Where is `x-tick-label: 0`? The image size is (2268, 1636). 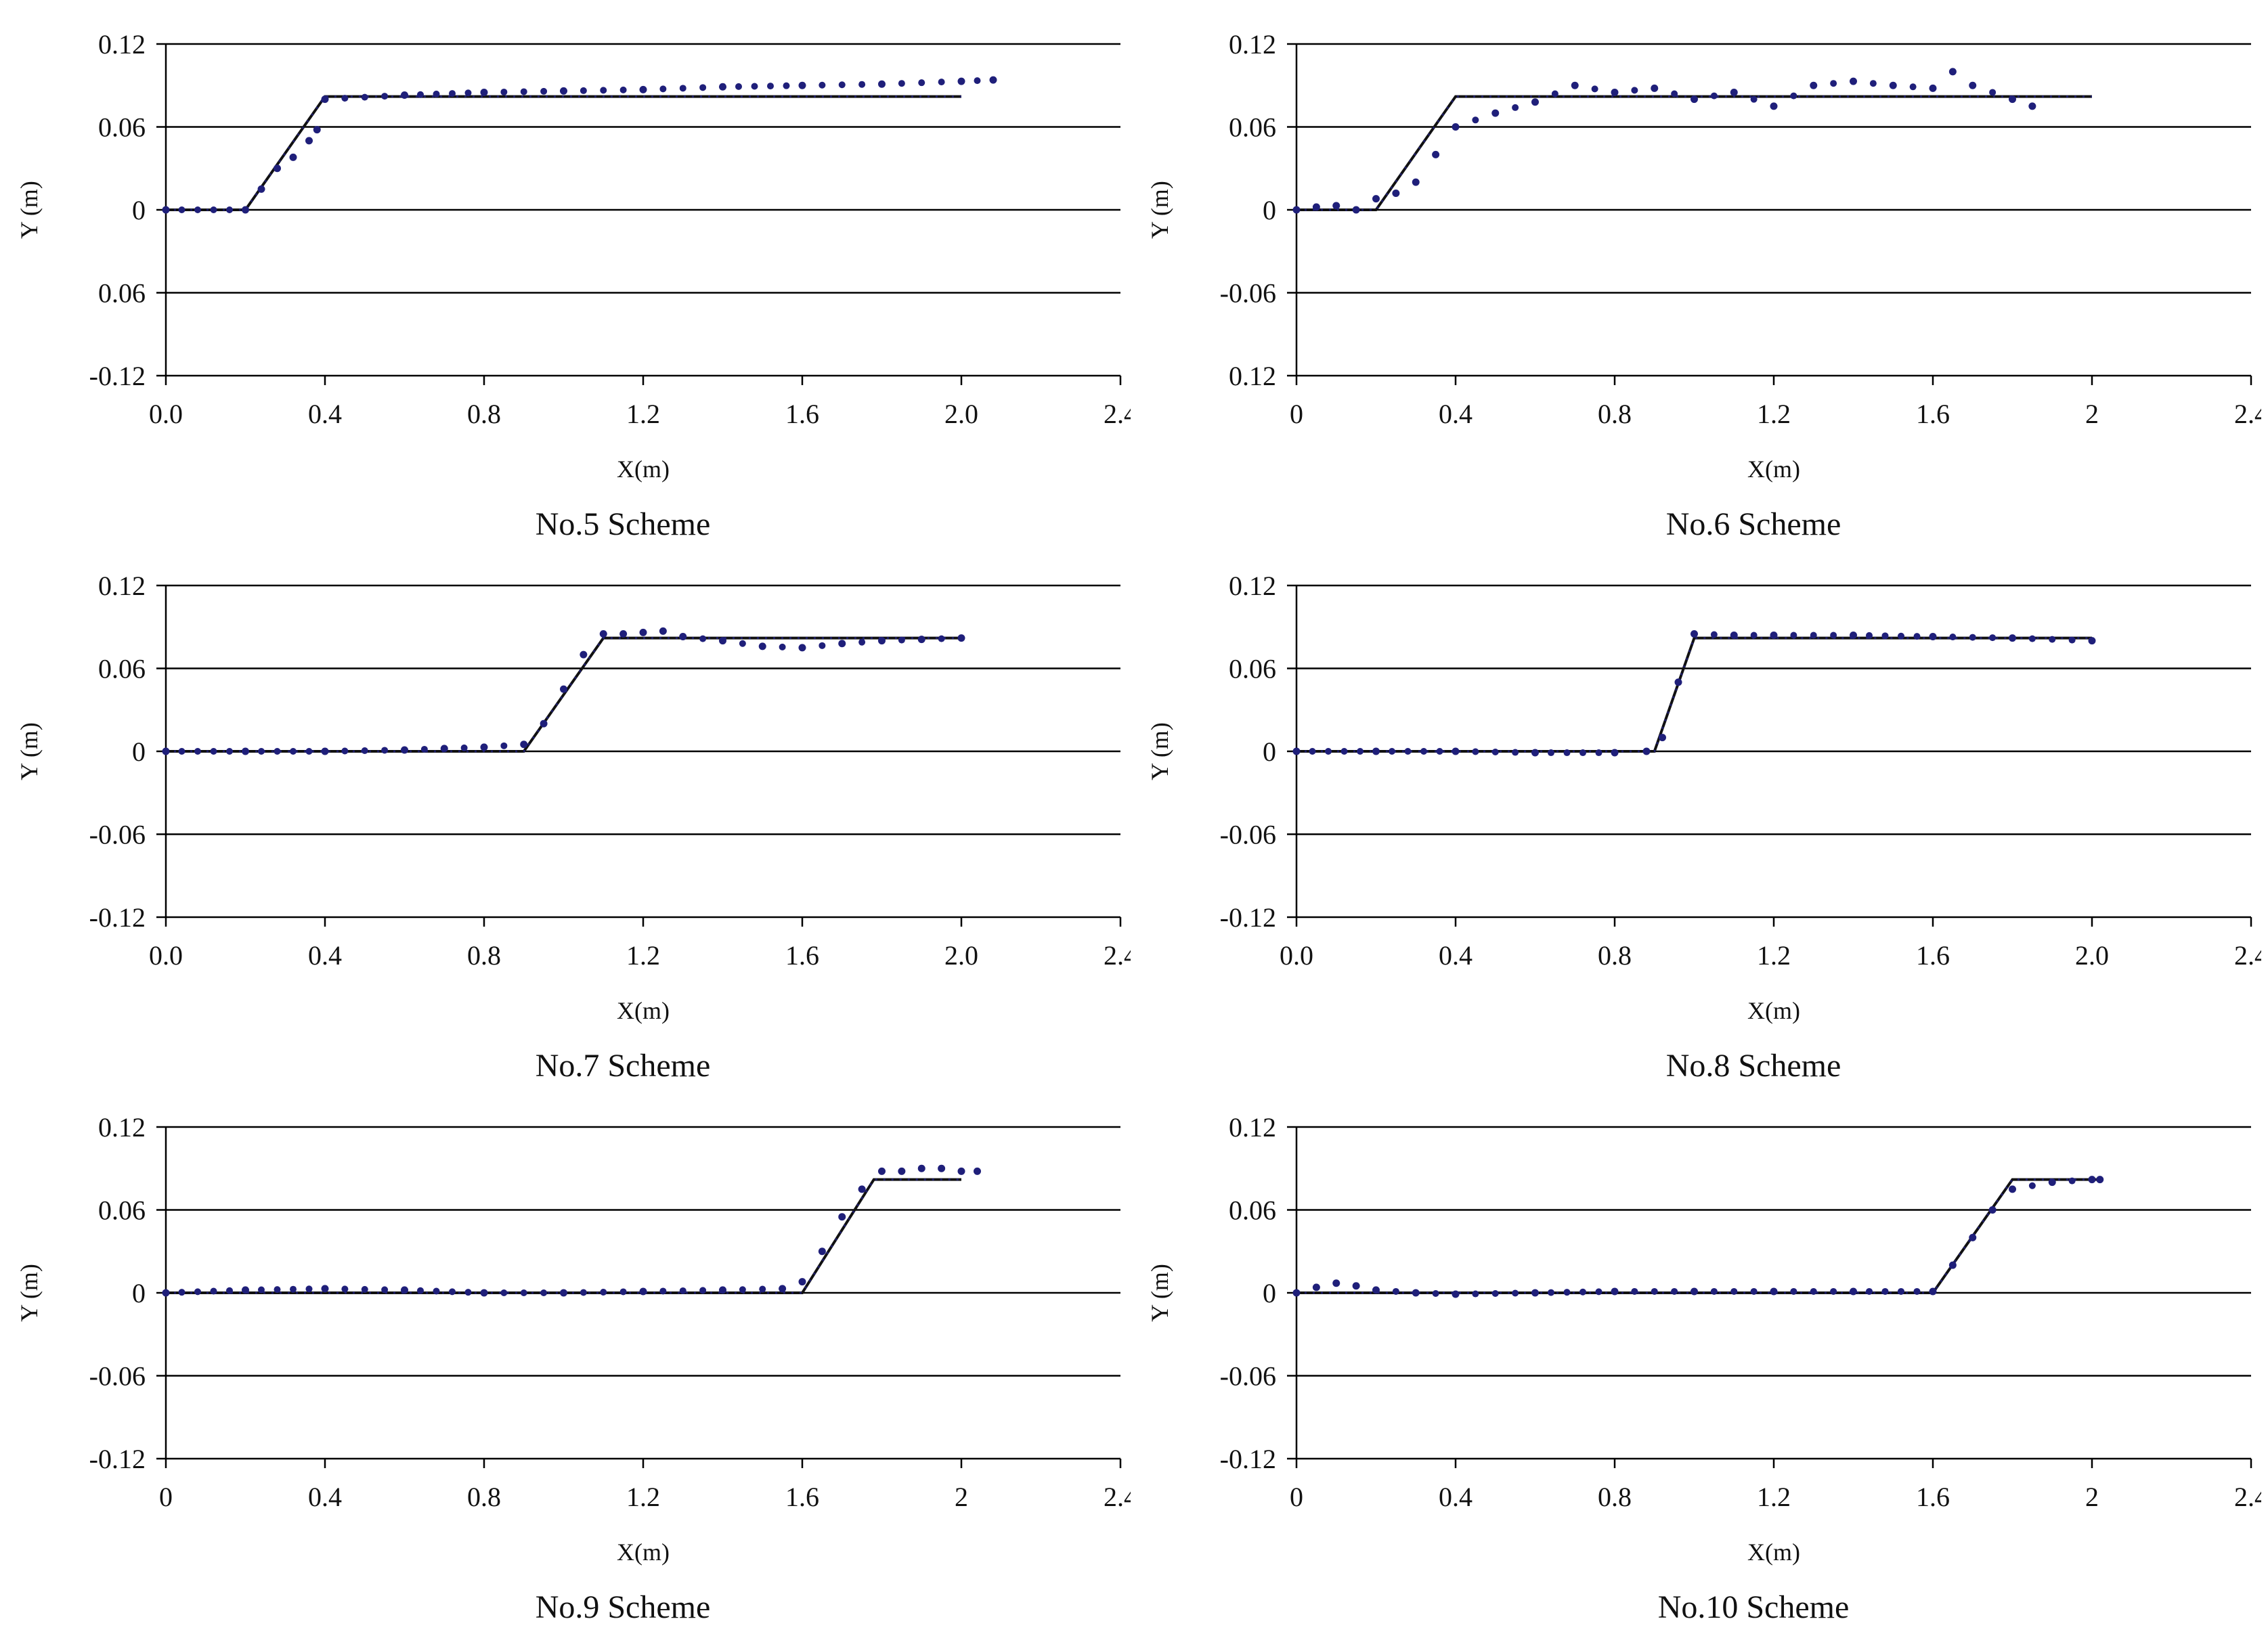 x-tick-label: 0 is located at coordinates (1297, 1497).